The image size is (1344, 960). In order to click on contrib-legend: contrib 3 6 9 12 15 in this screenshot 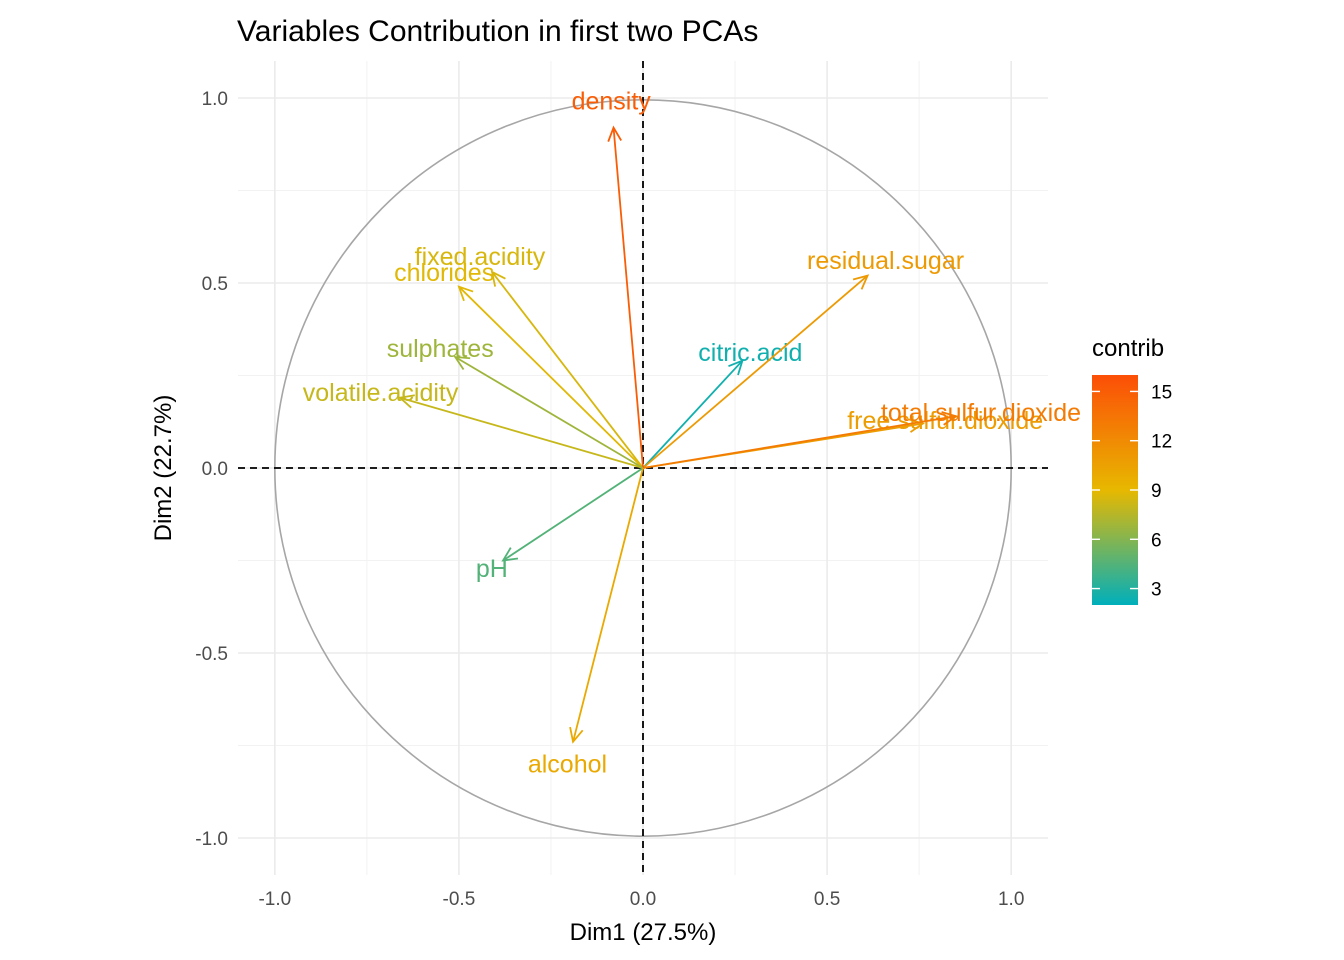, I will do `click(1132, 470)`.